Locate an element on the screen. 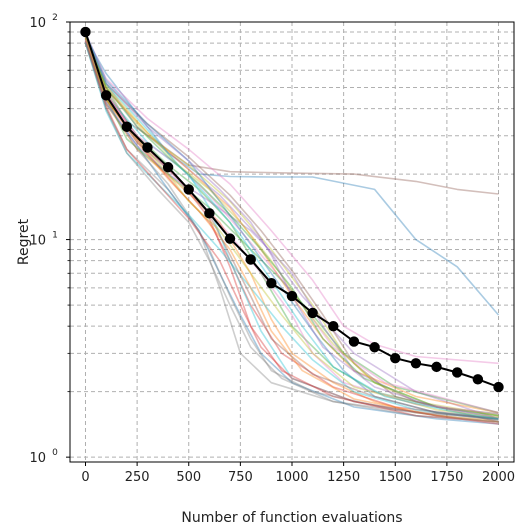  x-tick-label: 2000 is located at coordinates (498, 477).